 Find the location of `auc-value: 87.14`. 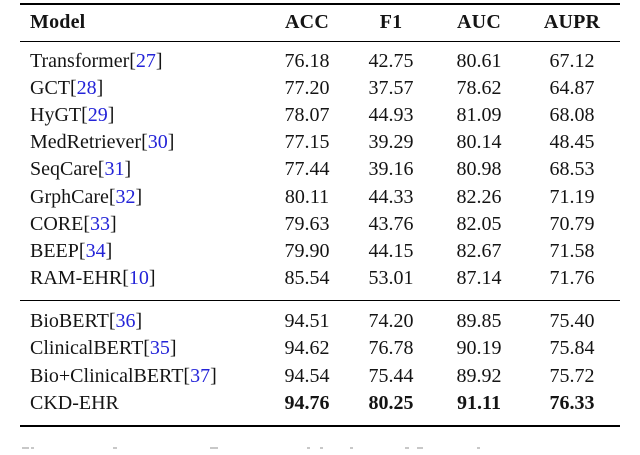

auc-value: 87.14 is located at coordinates (479, 277).